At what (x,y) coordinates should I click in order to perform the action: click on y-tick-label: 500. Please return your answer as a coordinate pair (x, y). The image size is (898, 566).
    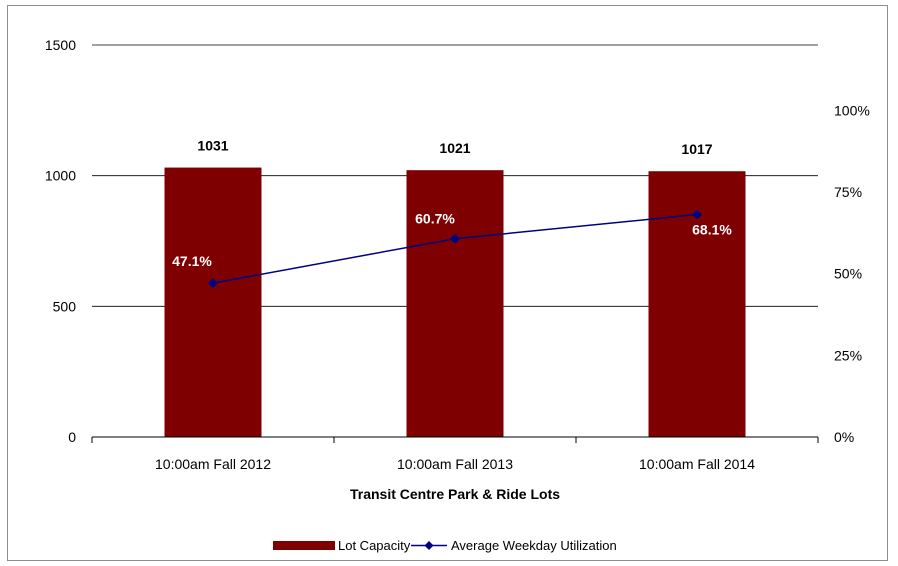
    Looking at the image, I should click on (65, 306).